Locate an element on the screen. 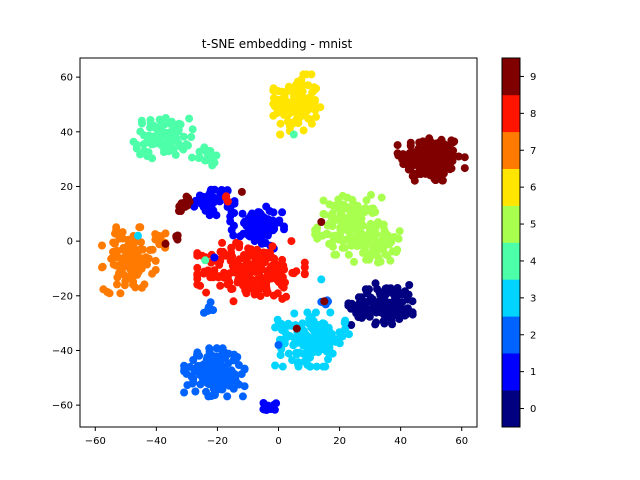  x-tick-label: −60 is located at coordinates (95, 441).